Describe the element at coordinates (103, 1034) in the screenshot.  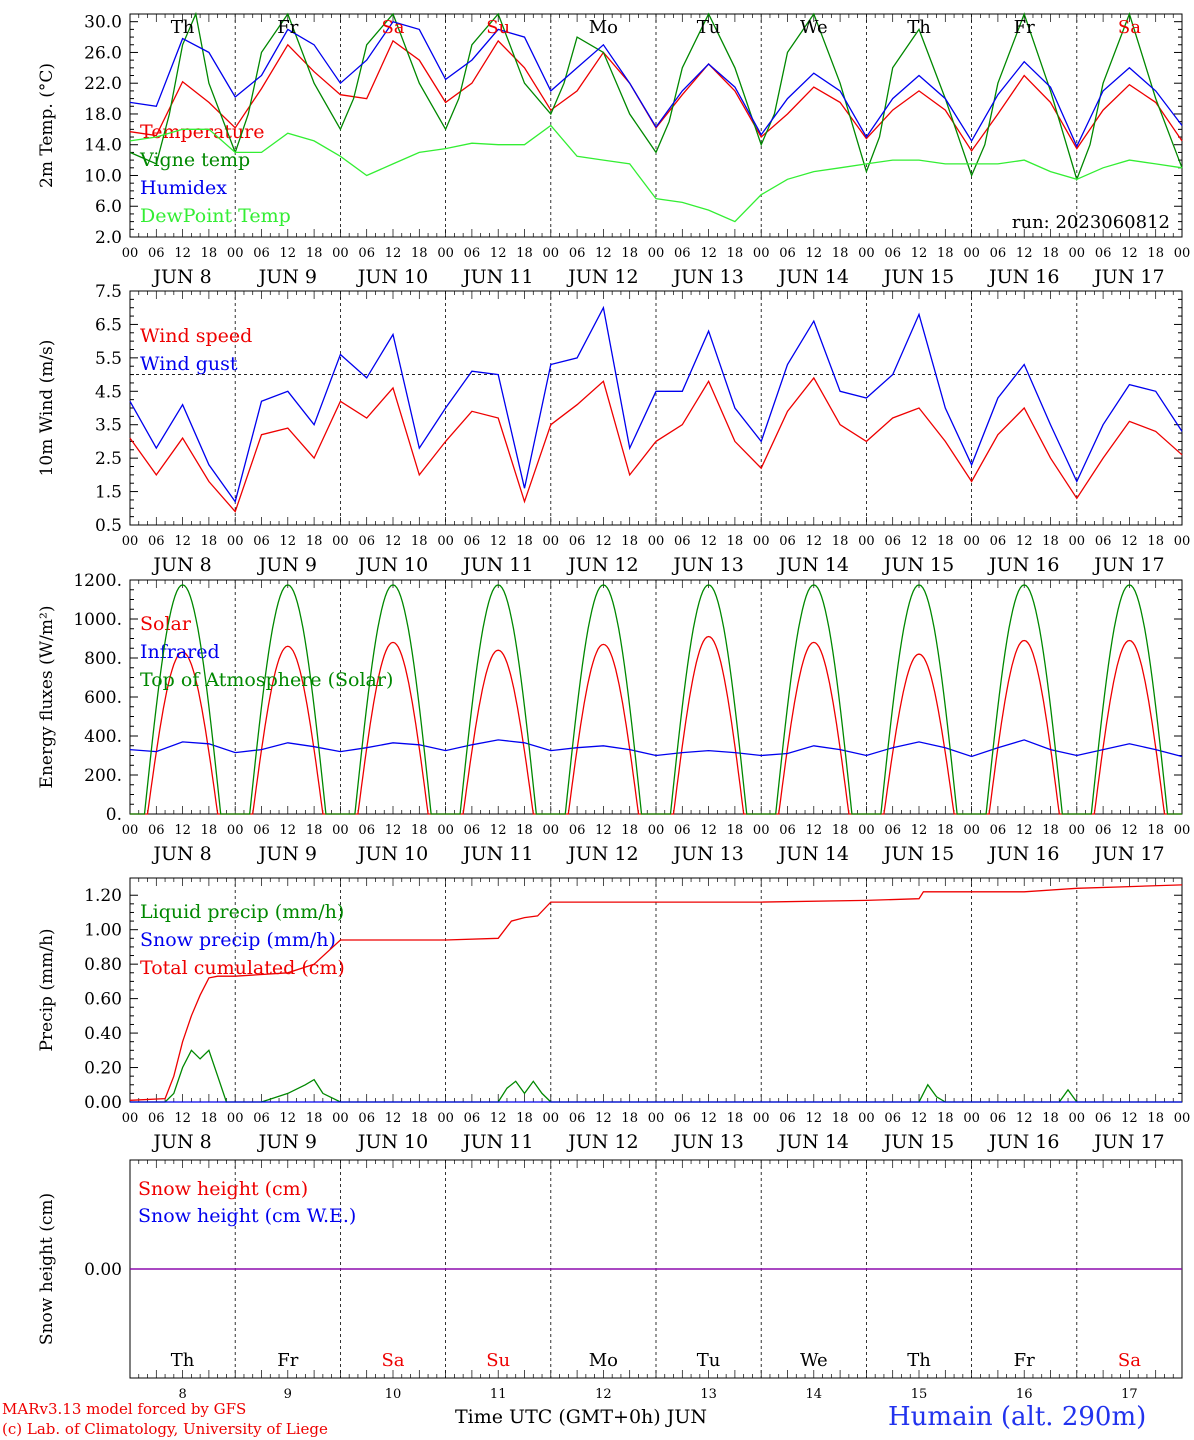
I see `y-tick-label: 0.40` at that location.